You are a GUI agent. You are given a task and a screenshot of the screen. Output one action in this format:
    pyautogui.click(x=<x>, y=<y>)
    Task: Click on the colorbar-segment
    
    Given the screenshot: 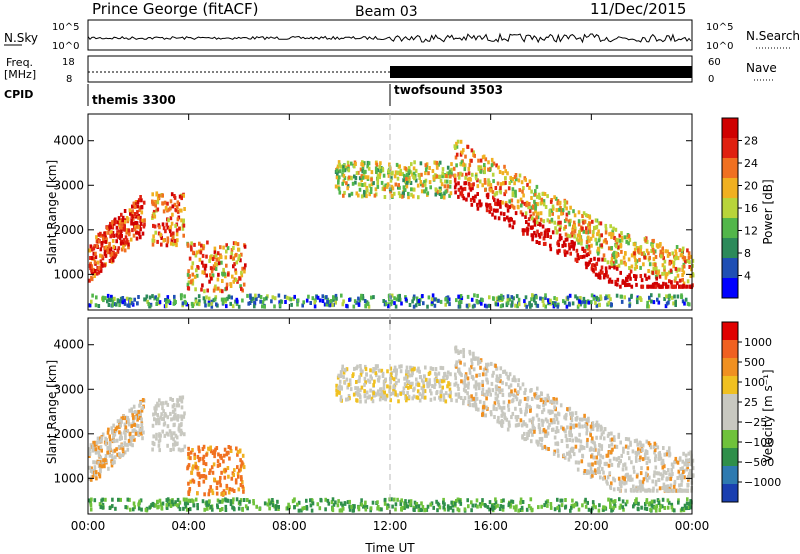 What is the action you would take?
    pyautogui.click(x=730, y=421)
    